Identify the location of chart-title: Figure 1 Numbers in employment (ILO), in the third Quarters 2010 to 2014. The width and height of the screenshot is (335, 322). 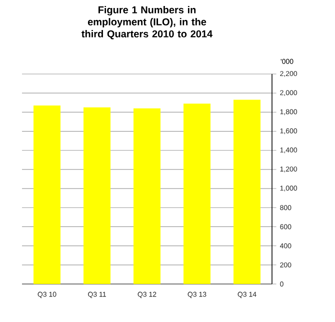
(147, 23).